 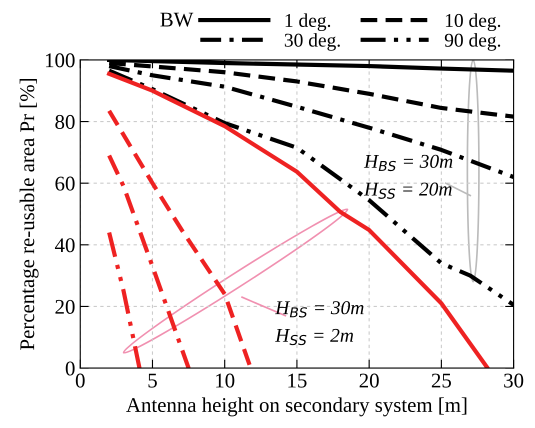 I want to click on y-tick-label: 40, so click(x=64, y=245).